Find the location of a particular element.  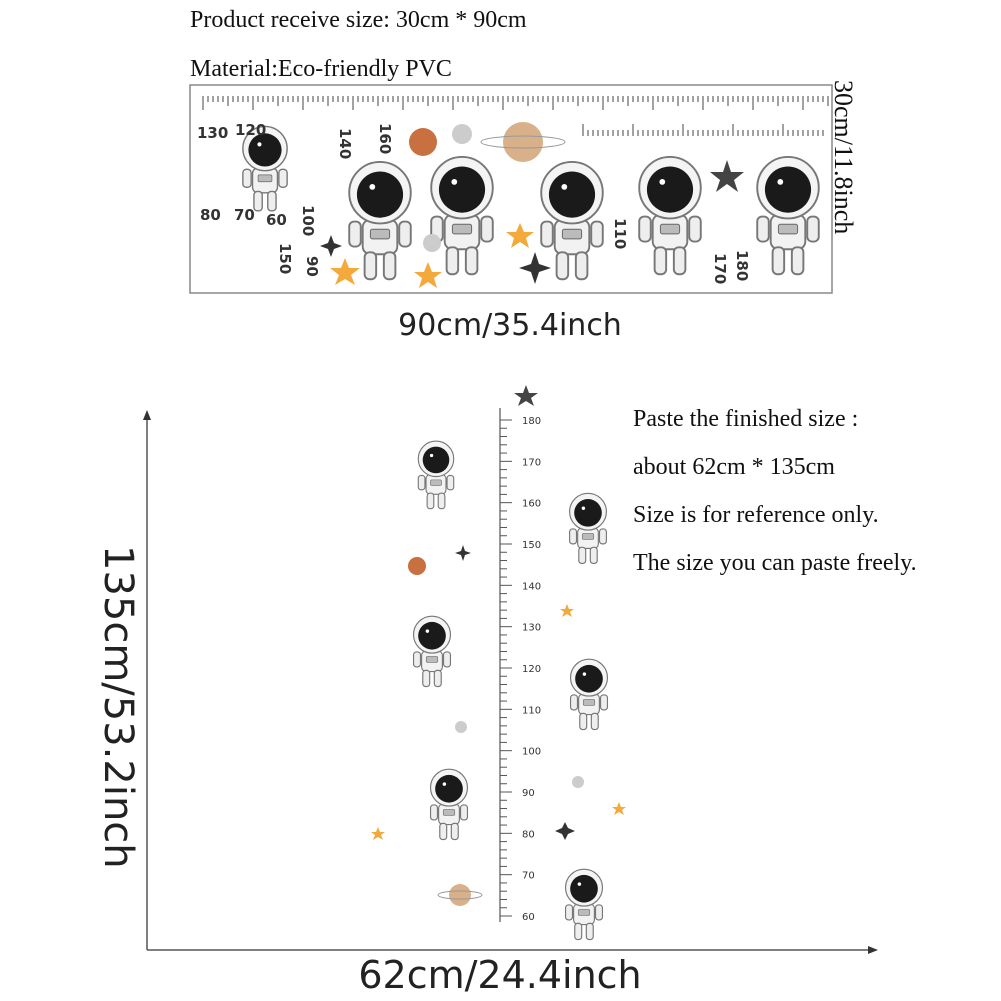

sheet-number: 120 is located at coordinates (250, 130).